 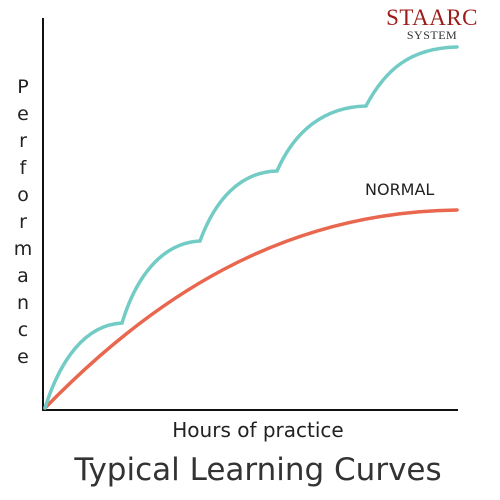 I want to click on x-axis-label: Hours of practice, so click(x=258, y=430).